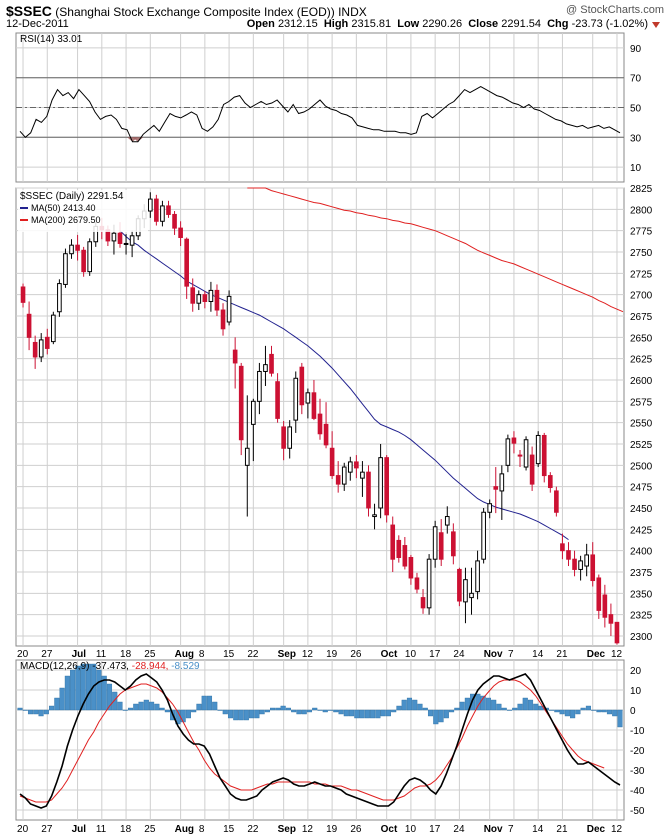 This screenshot has width=670, height=838. Describe the element at coordinates (633, 711) in the screenshot. I see `macd-tick-label: 0` at that location.